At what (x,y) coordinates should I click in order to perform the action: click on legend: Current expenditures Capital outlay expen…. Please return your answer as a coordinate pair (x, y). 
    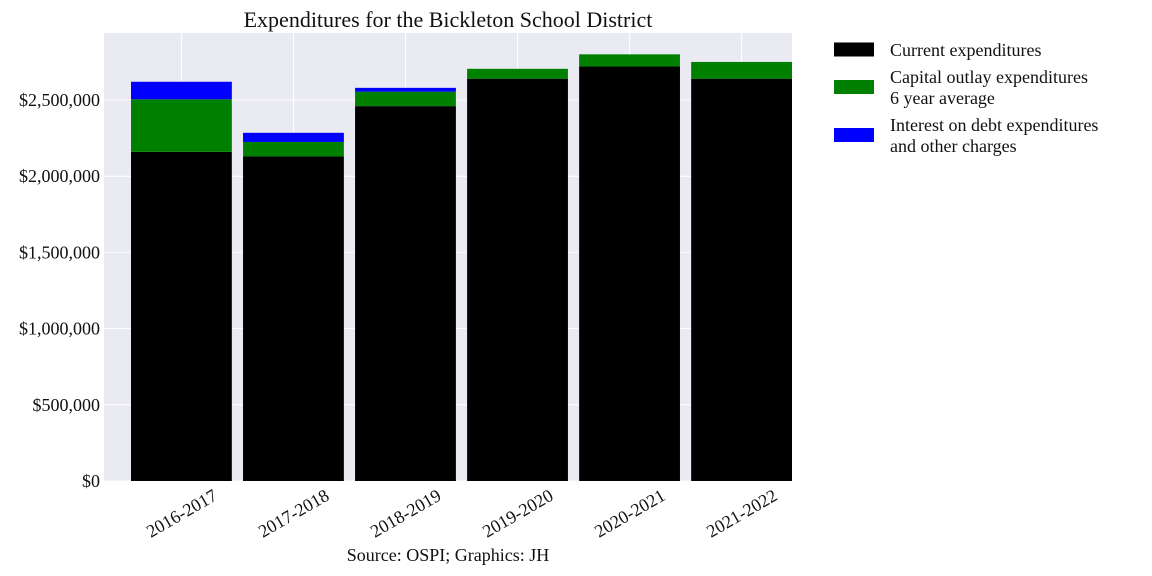
    Looking at the image, I should click on (966, 98).